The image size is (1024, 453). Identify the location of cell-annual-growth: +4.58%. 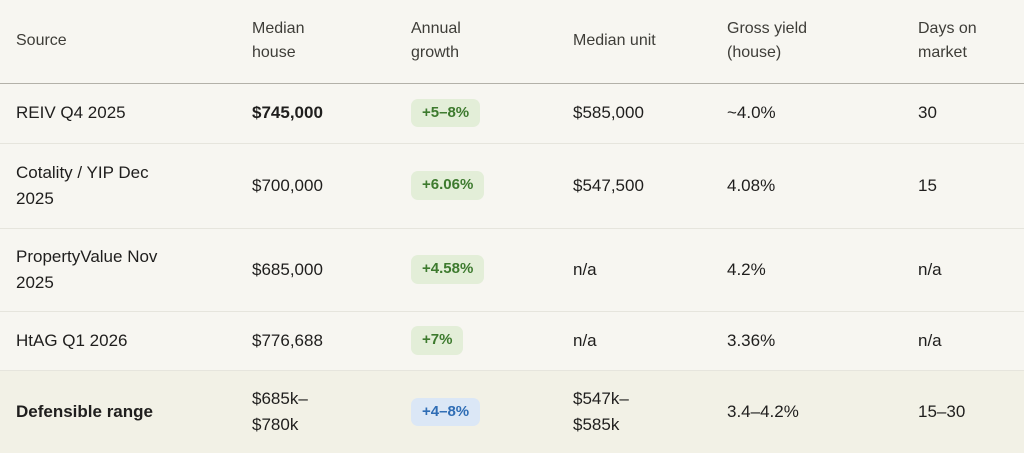
(492, 270).